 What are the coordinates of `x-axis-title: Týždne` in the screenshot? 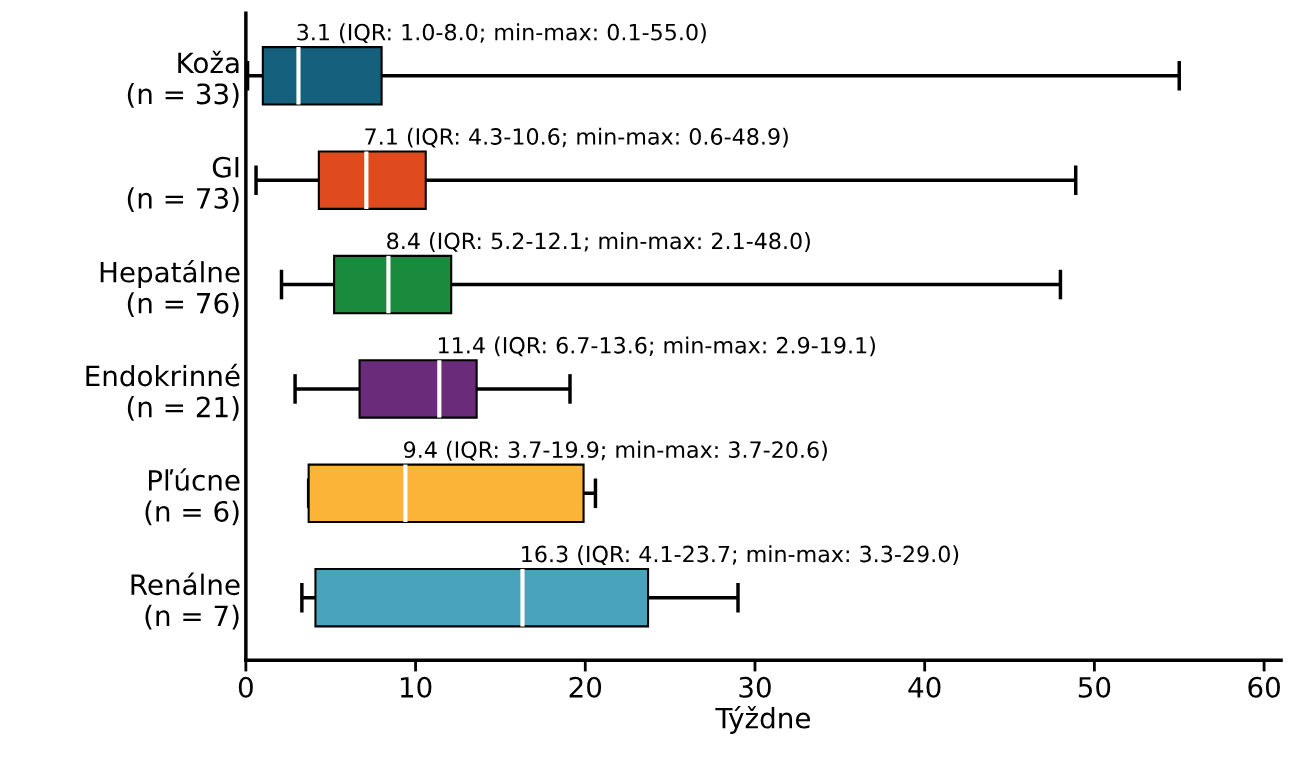 It's located at (762, 719).